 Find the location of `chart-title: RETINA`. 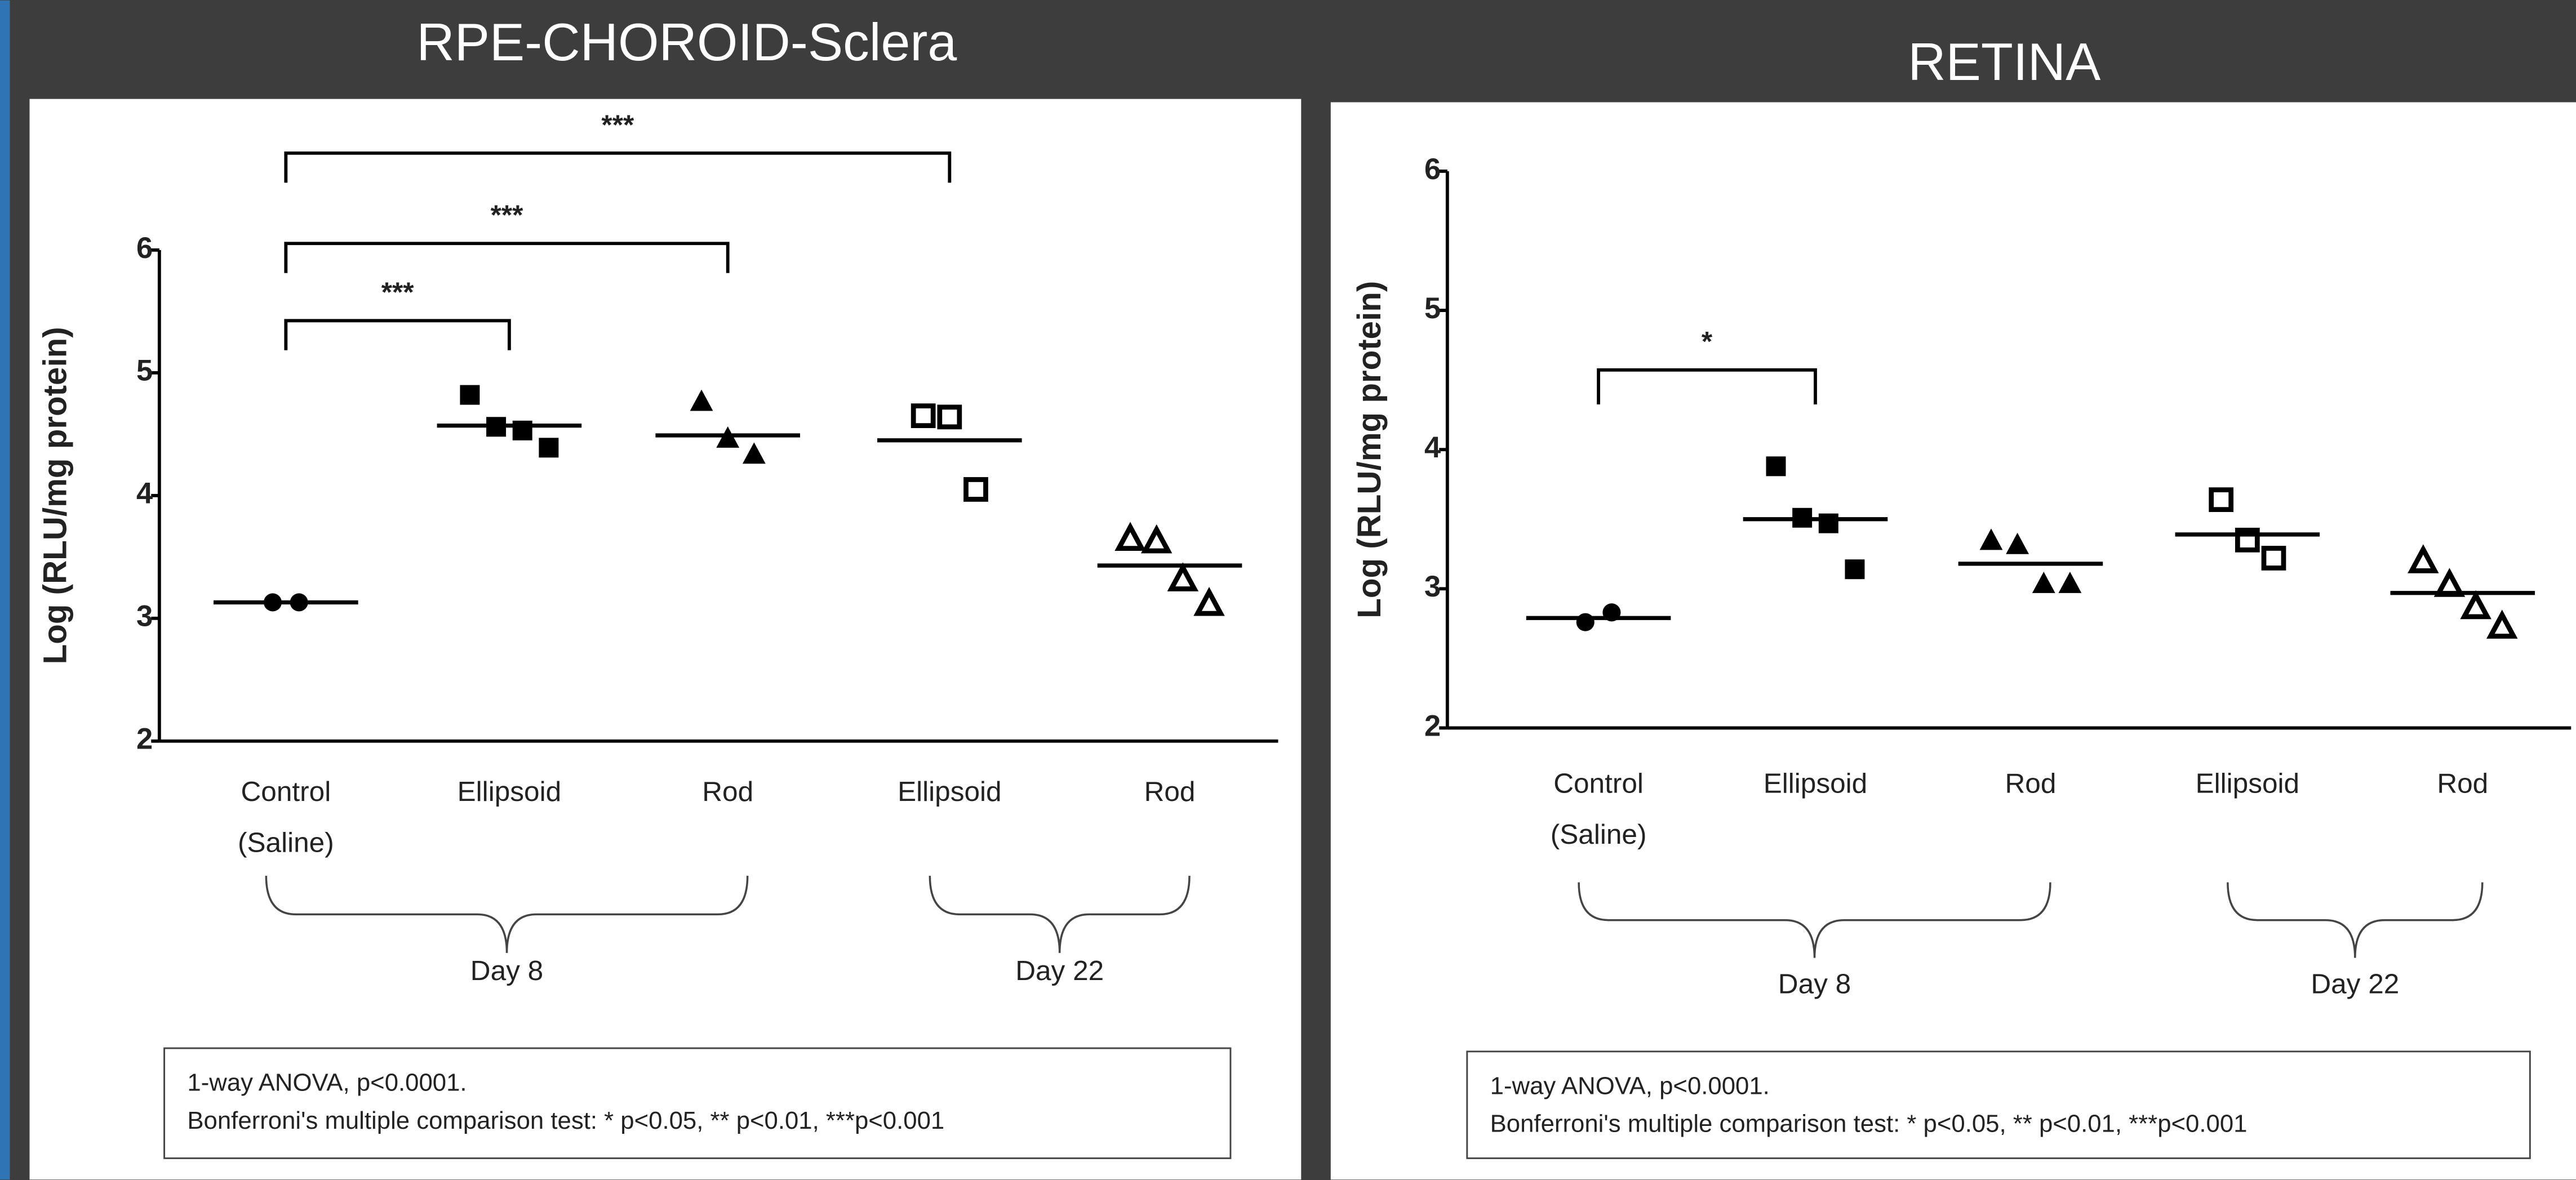

chart-title: RETINA is located at coordinates (2004, 62).